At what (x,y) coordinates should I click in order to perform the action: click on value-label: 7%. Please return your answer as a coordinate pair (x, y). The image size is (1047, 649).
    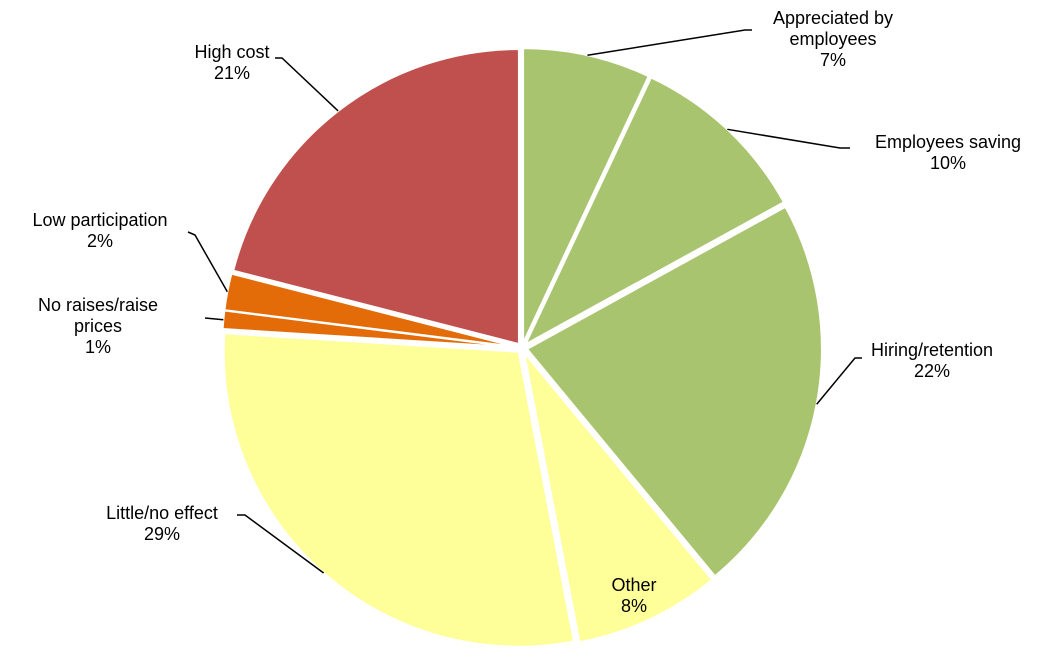
    Looking at the image, I should click on (832, 60).